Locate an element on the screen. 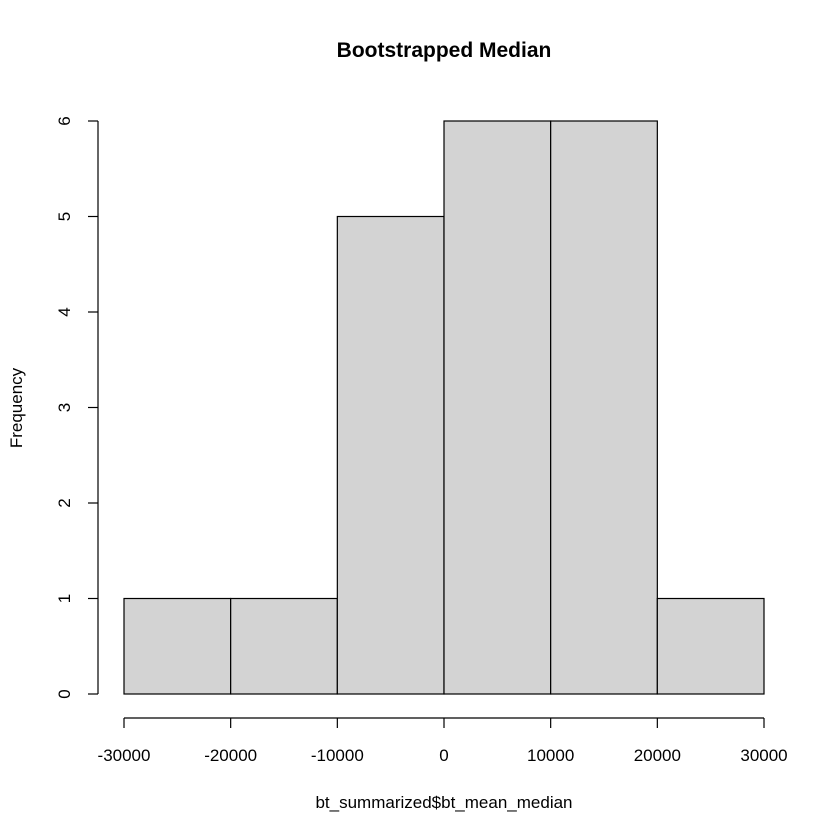 This screenshot has width=840, height=840. x-axis: -30000 -20000 -10000 0 10000 20000 30000 is located at coordinates (443, 741).